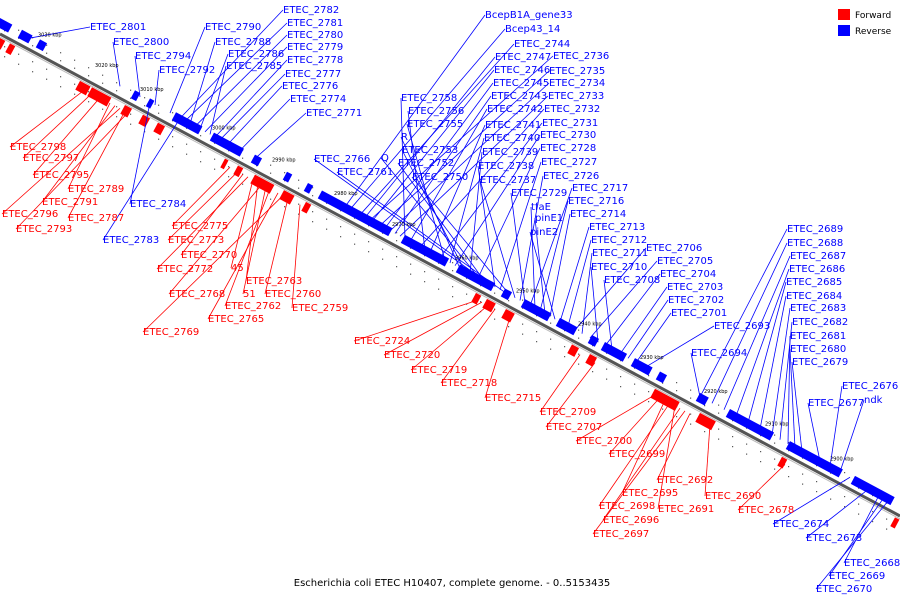 This screenshot has width=900, height=600. Describe the element at coordinates (440, 177) in the screenshot. I see `gene-label: ETEC_2750` at that location.